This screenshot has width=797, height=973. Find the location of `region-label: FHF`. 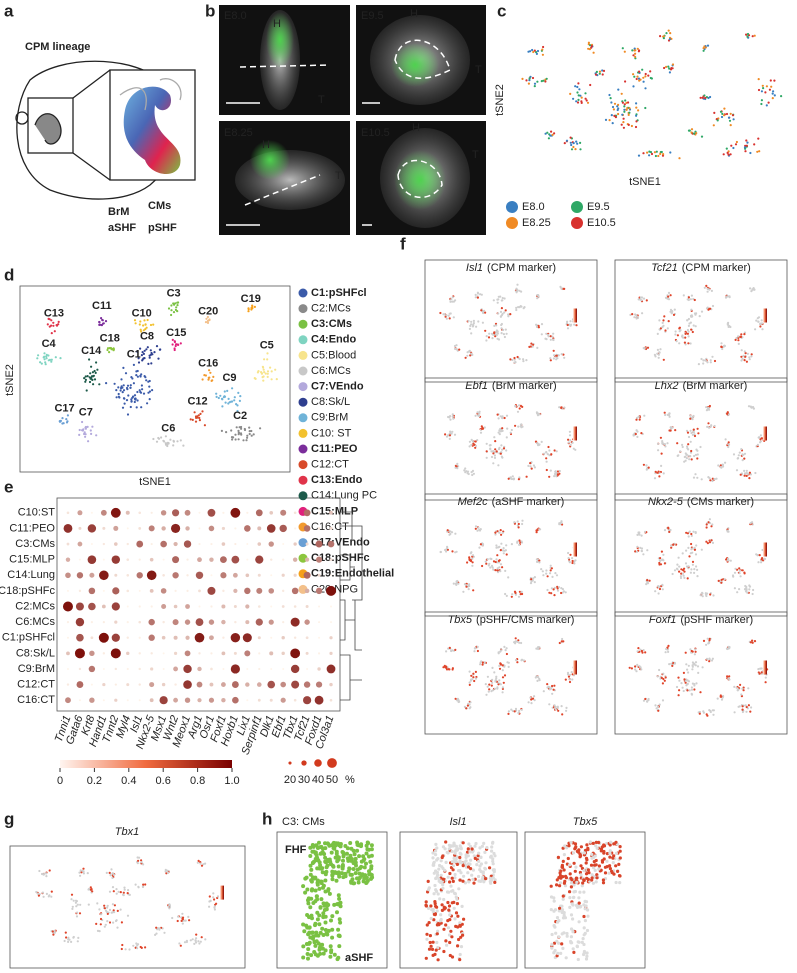

region-label: FHF is located at coordinates (296, 850).